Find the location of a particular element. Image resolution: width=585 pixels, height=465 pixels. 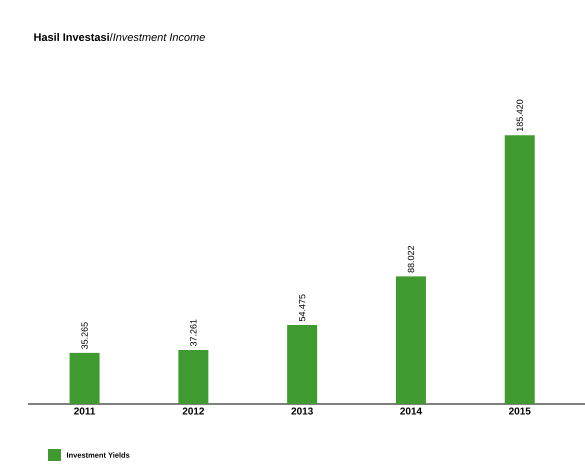

chart-title: Hasil Investasi/Investment Income is located at coordinates (119, 37).